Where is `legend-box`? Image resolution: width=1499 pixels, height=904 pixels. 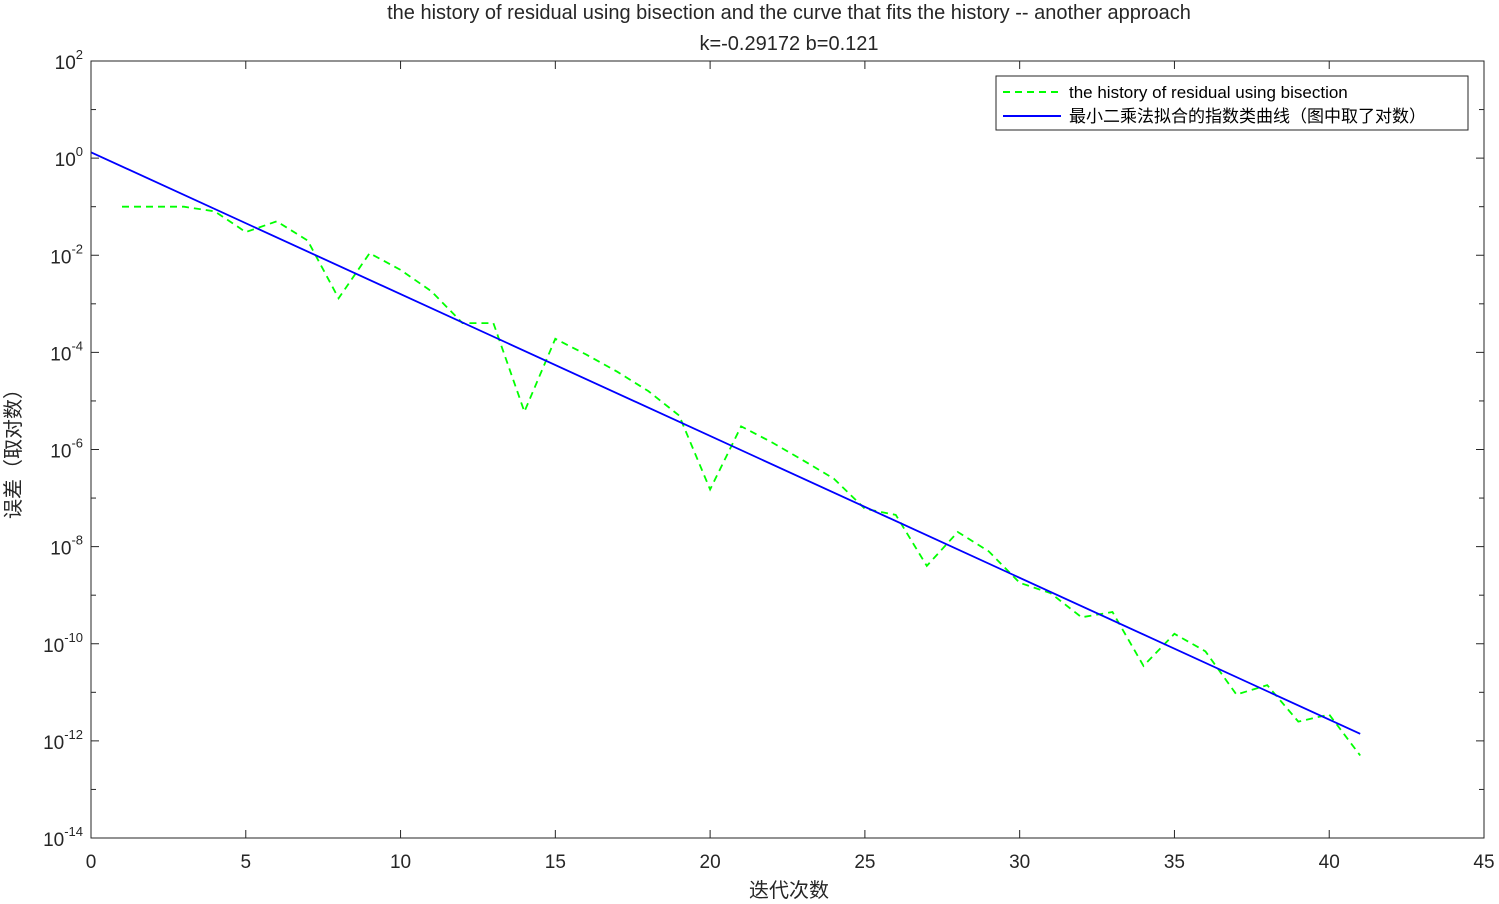
legend-box is located at coordinates (1232, 103).